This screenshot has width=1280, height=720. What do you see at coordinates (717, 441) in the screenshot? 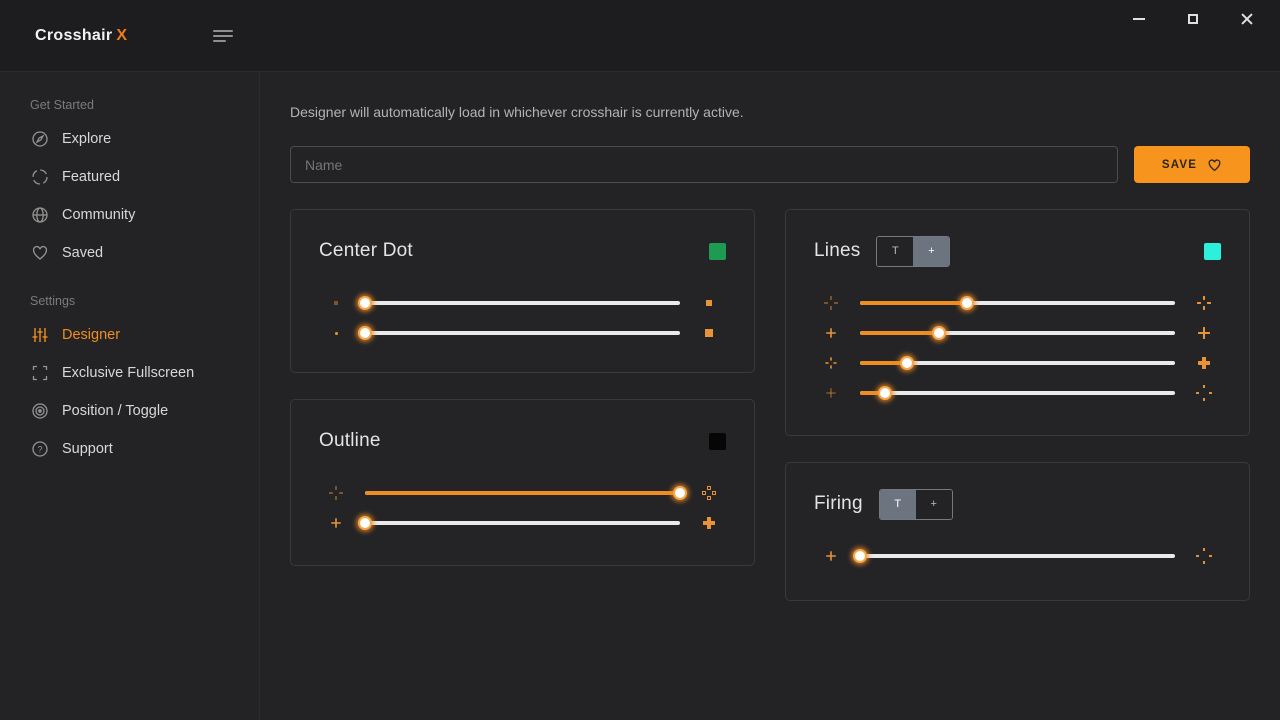
I see `outline-color-swatch` at bounding box center [717, 441].